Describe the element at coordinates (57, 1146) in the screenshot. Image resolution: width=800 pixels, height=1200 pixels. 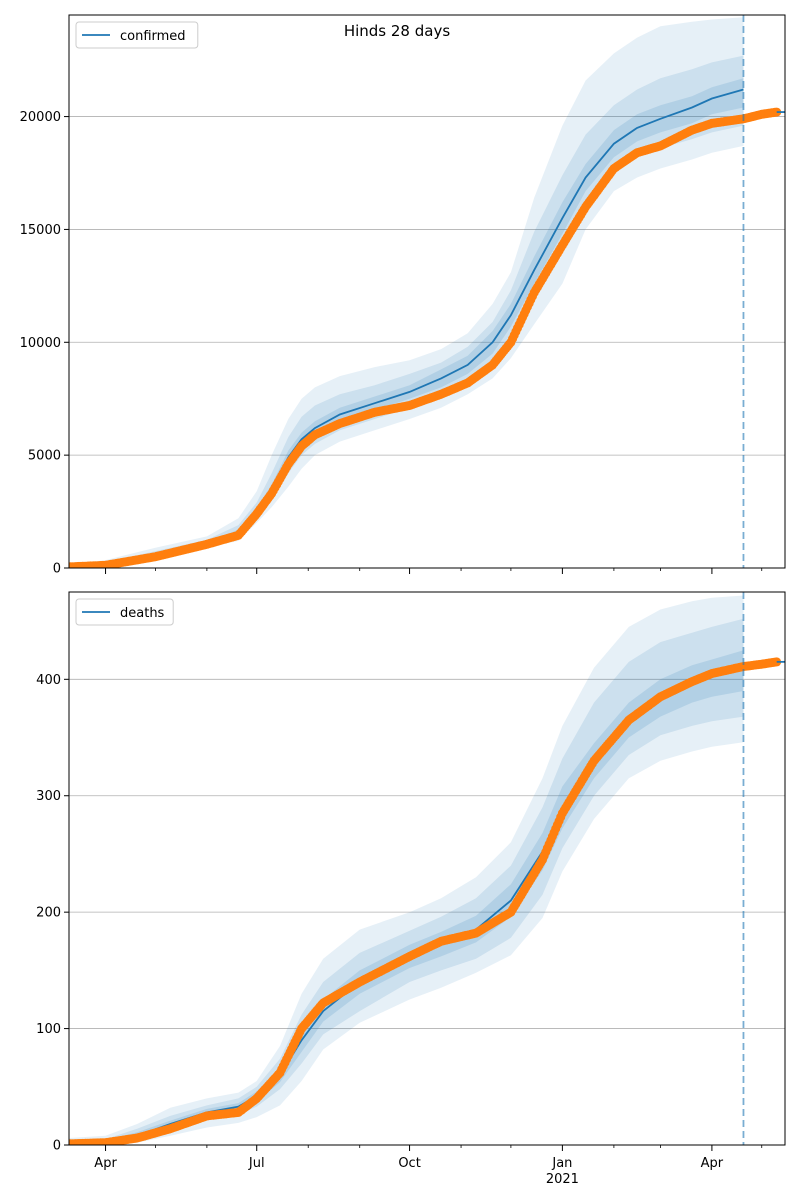
I see `bottom-ytick-label: 0` at that location.